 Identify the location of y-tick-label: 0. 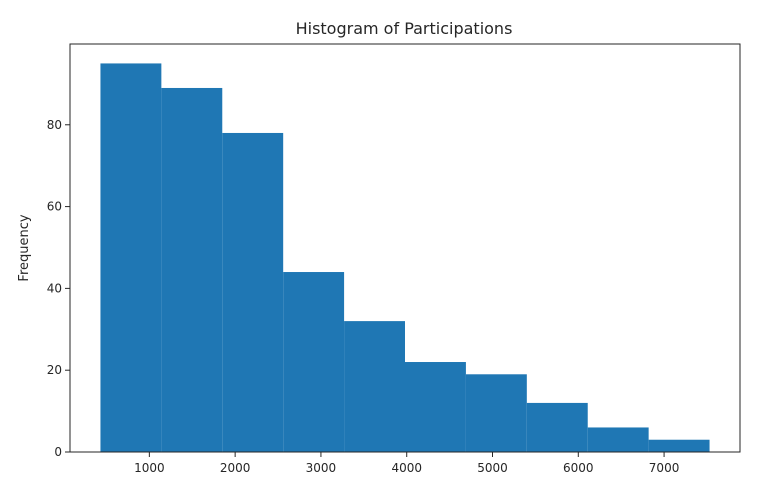
(58, 452).